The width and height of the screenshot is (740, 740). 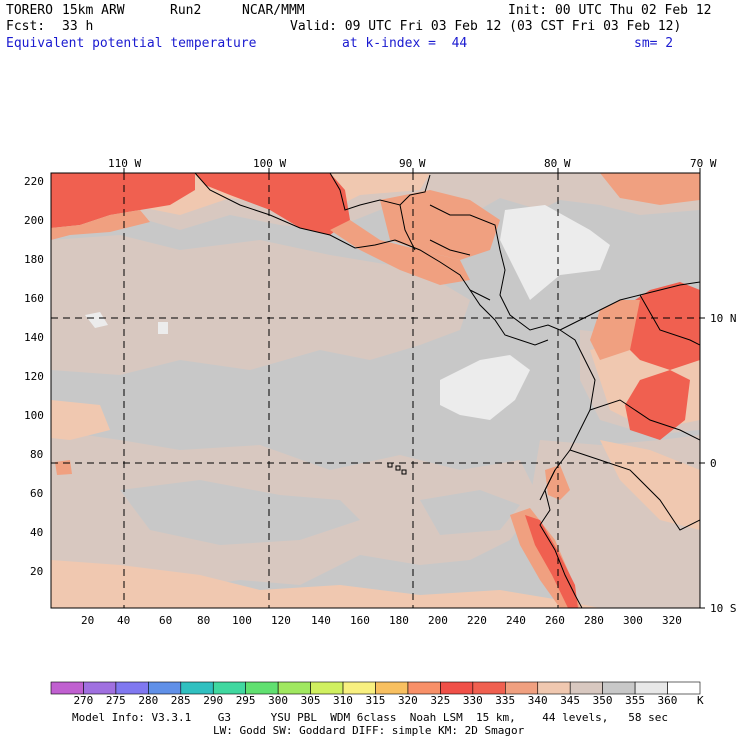 What do you see at coordinates (375, 700) in the screenshot?
I see `colorbar-label: 315` at bounding box center [375, 700].